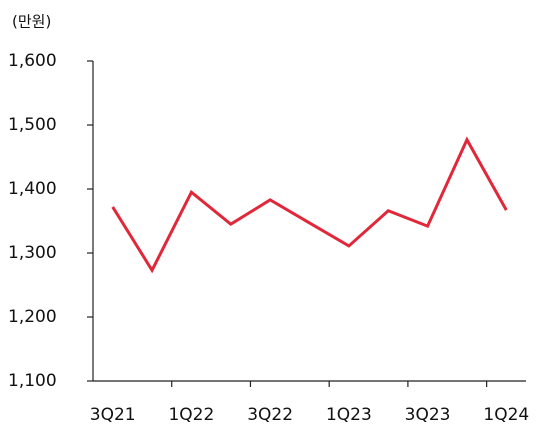 This screenshot has width=536, height=427. Describe the element at coordinates (428, 415) in the screenshot. I see `x-tick-label: 3Q23` at that location.